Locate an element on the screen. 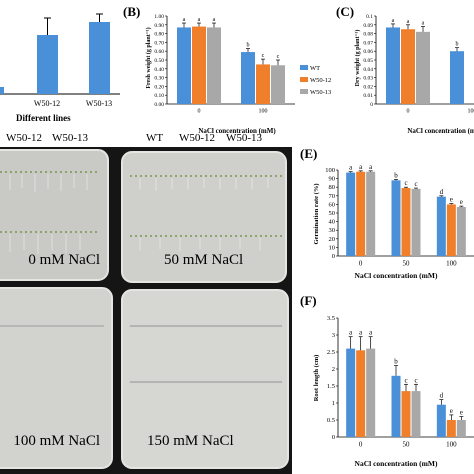  y-tick-label: 0.00 is located at coordinates (159, 105).